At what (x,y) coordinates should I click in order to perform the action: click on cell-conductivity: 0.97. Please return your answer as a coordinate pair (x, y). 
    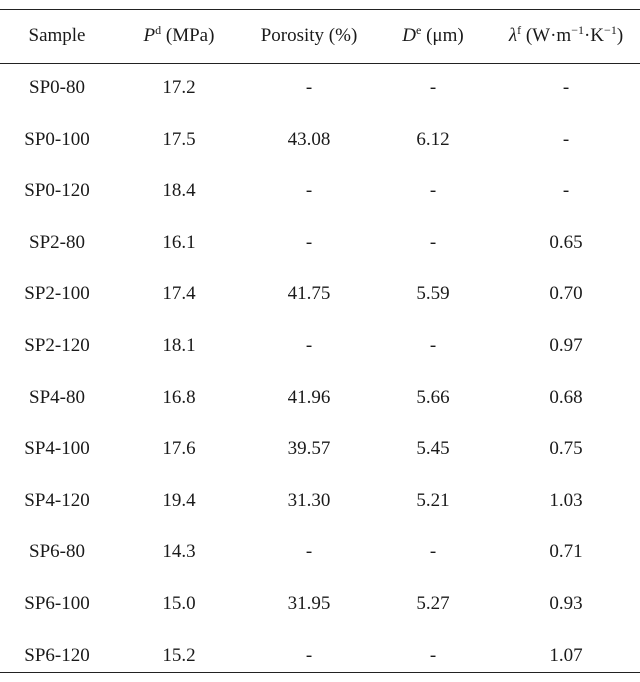
    Looking at the image, I should click on (566, 345).